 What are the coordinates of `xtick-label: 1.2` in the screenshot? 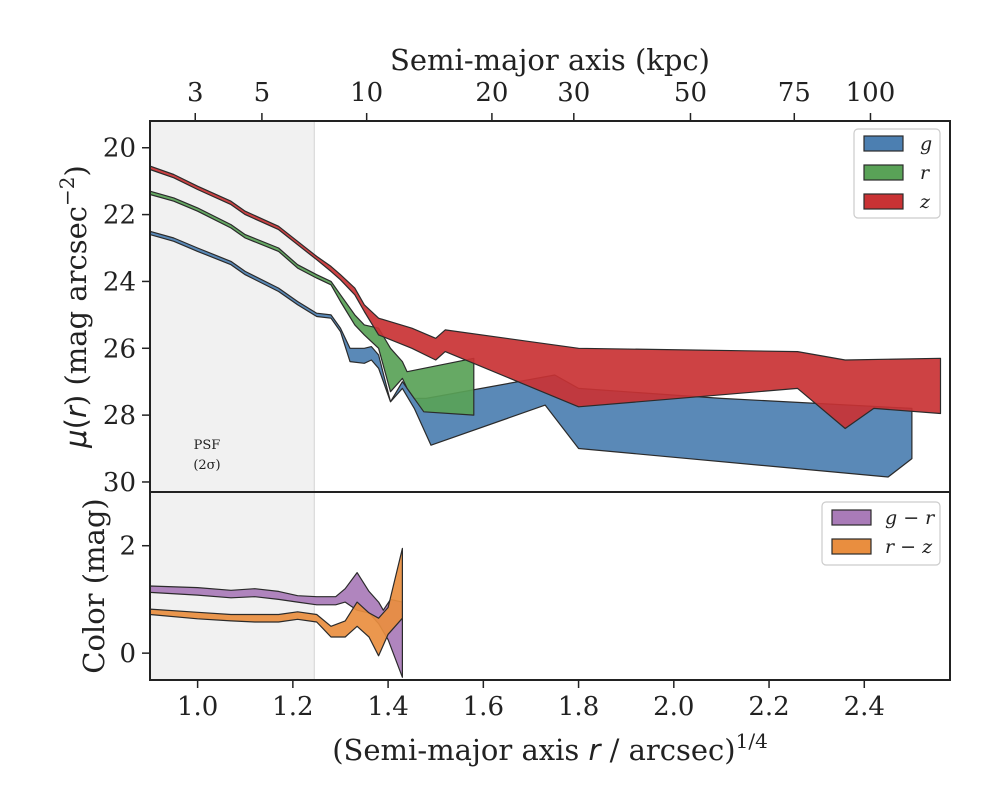 It's located at (292, 707).